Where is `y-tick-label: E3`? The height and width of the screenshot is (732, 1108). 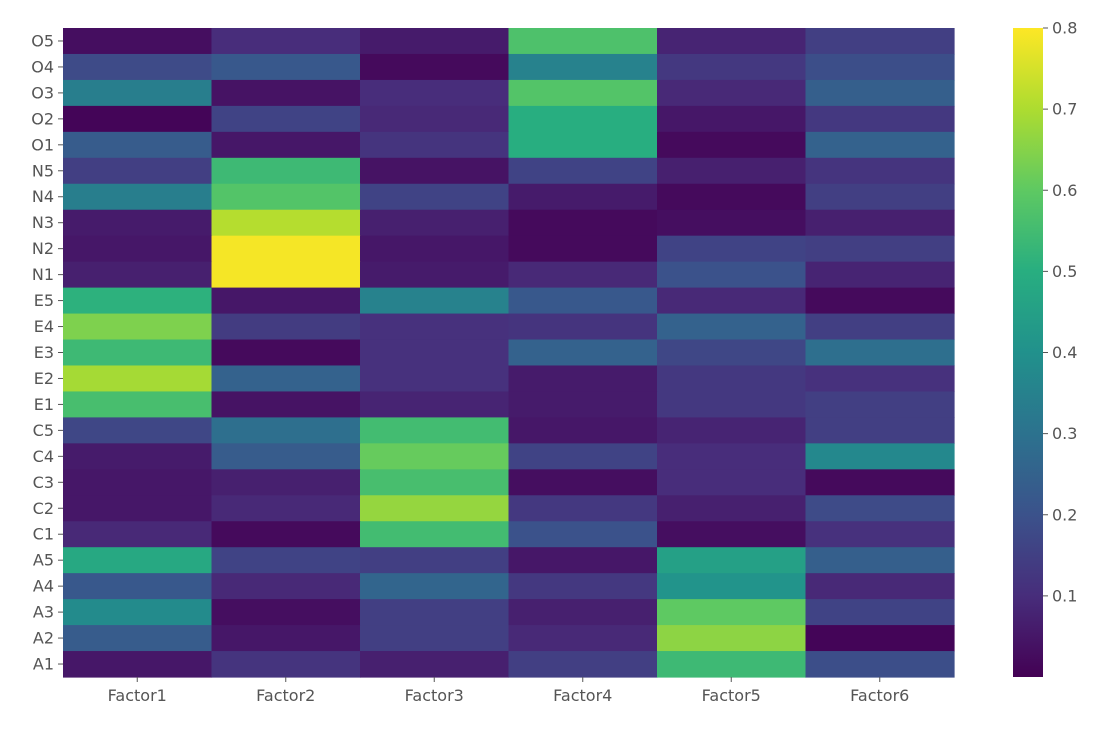 y-tick-label: E3 is located at coordinates (44, 352).